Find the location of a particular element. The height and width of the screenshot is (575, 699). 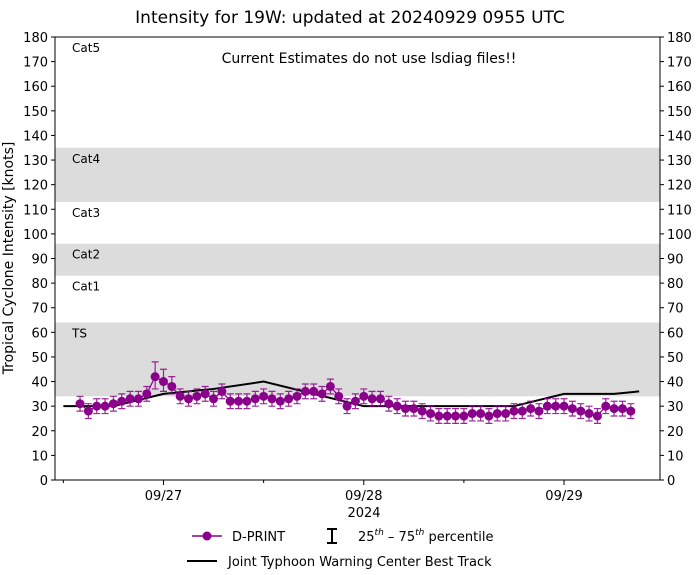

y-tick-label-right: 40 is located at coordinates (675, 383).